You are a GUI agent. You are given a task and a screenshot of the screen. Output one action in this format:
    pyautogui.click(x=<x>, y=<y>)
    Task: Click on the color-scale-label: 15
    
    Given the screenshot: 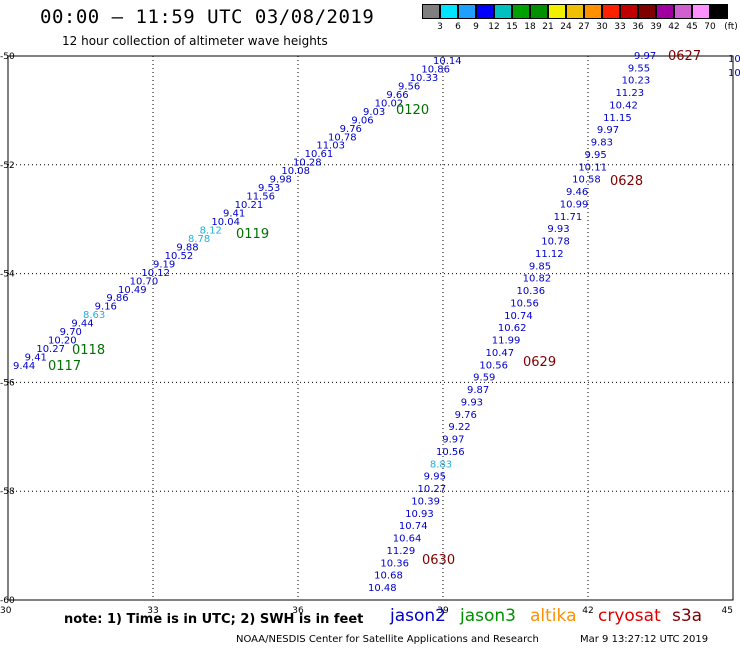 What is the action you would take?
    pyautogui.click(x=512, y=27)
    